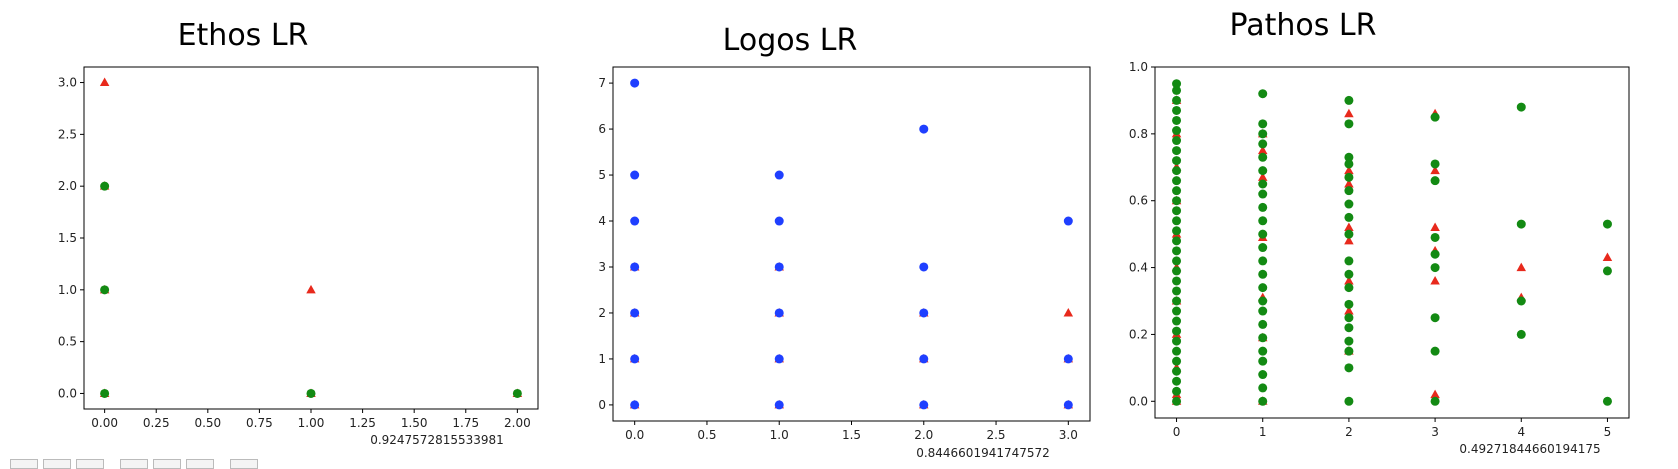 This screenshot has width=1678, height=469. I want to click on y-tick-label: 2.0, so click(67, 186).